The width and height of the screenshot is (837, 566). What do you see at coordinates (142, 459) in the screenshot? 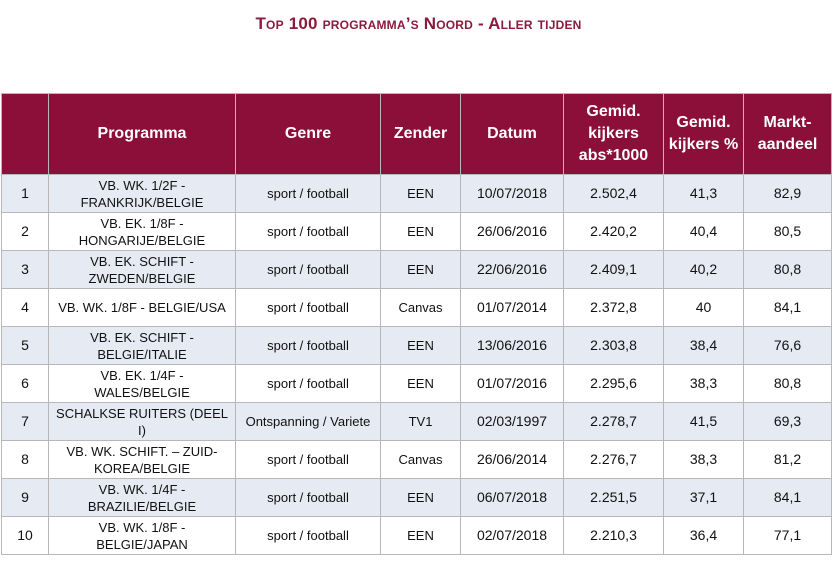
I see `cell-programma: VB. WK. SCHIFT. – ZUID-KOREA/BELGIE` at bounding box center [142, 459].